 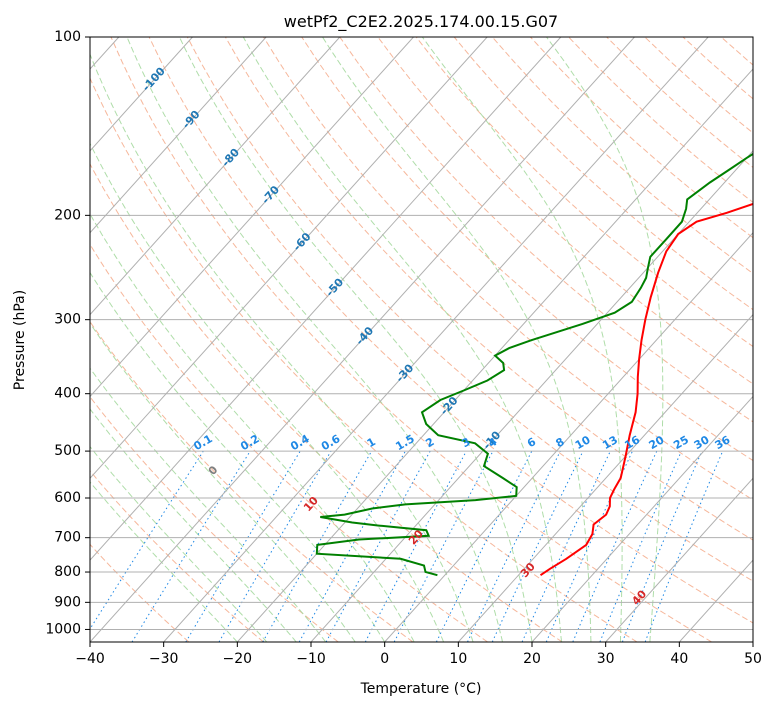 I want to click on mixing-ratio-label: 0.6, so click(x=331, y=442).